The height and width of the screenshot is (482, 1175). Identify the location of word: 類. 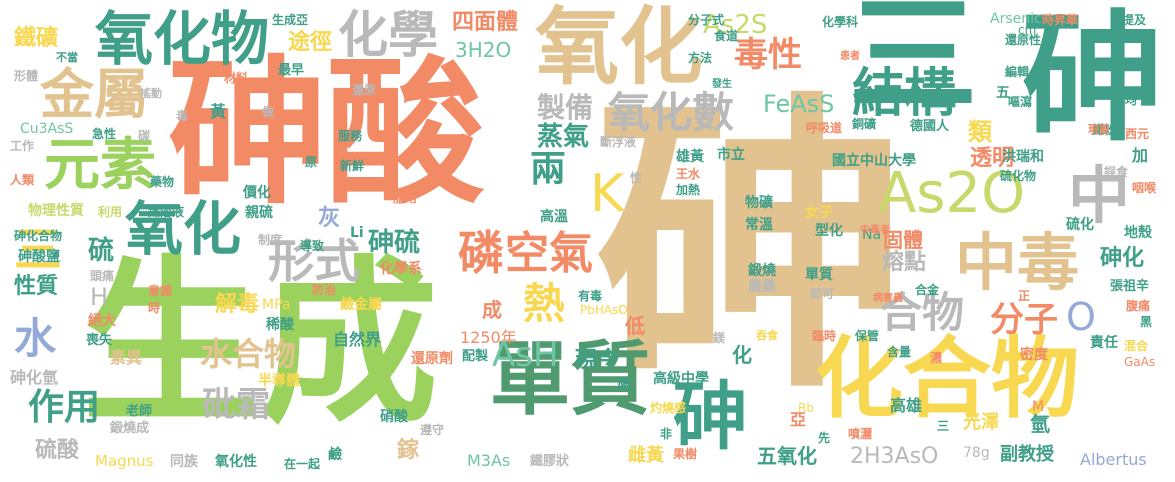
(980, 132).